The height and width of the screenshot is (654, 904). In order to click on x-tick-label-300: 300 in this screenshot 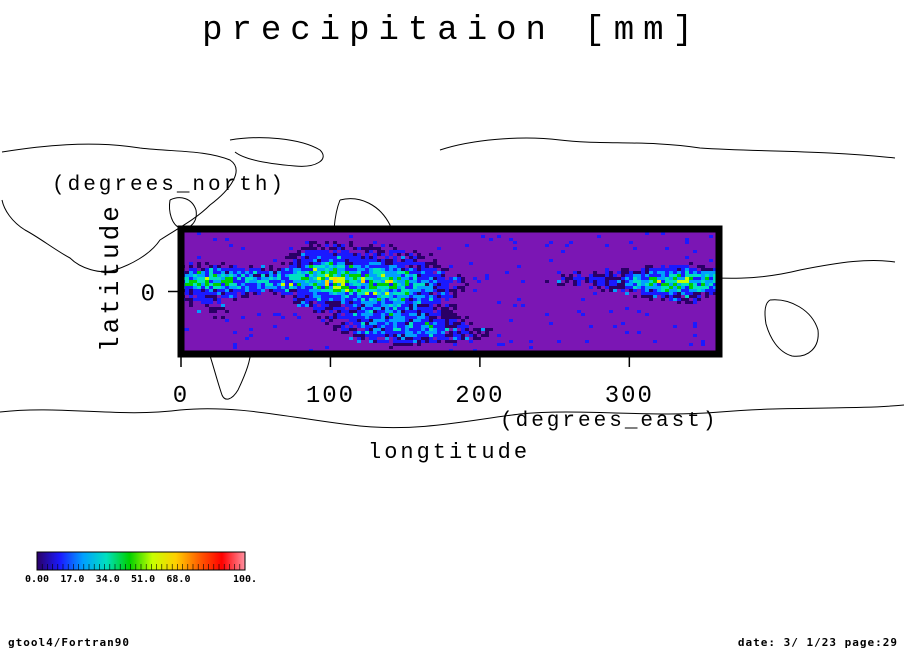, I will do `click(629, 396)`.